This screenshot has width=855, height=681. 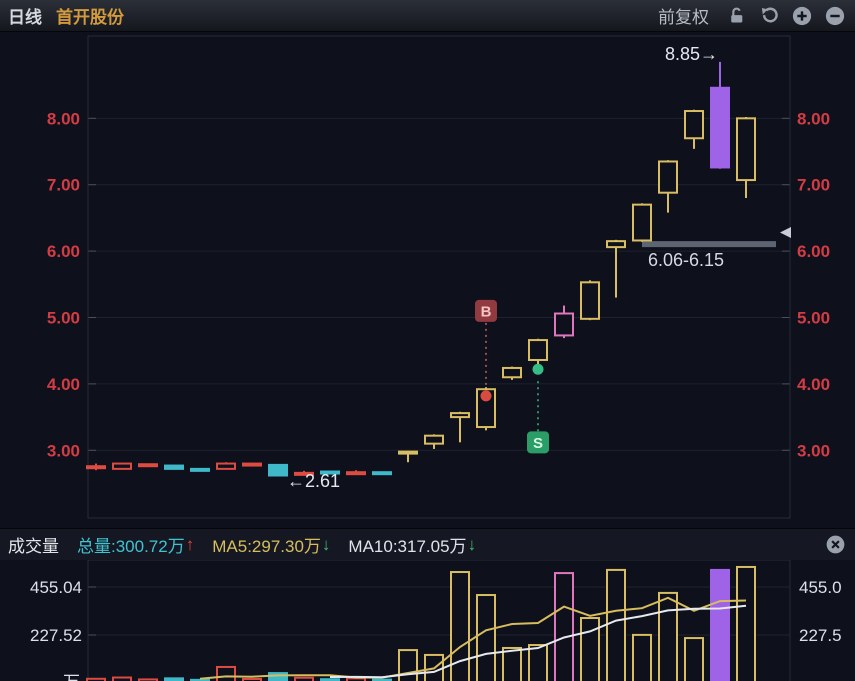 I want to click on zoom-out-icon, so click(x=835, y=16).